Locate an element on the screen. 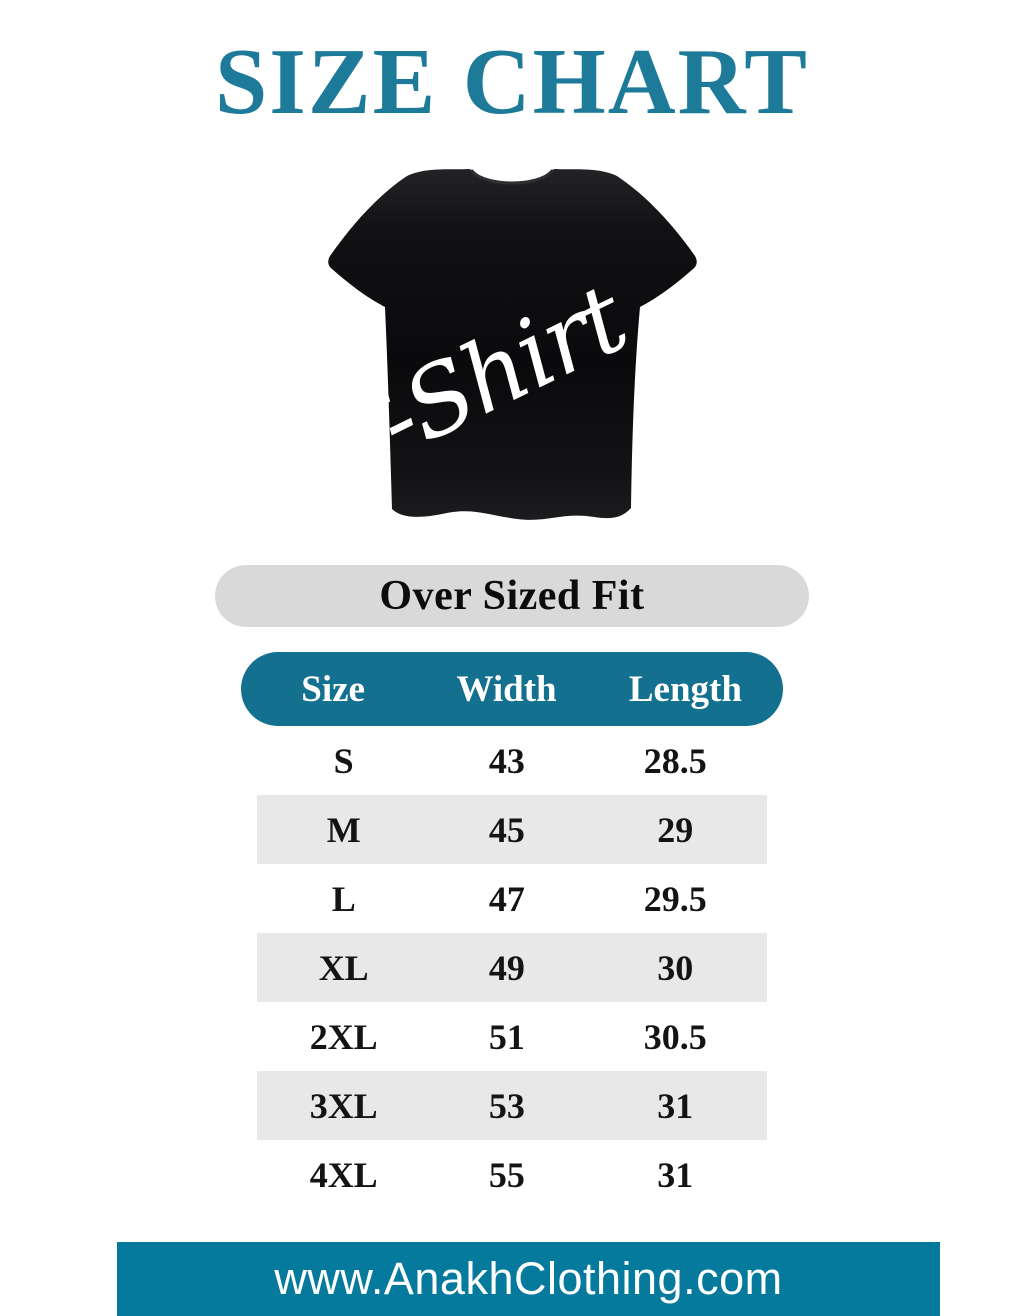 The height and width of the screenshot is (1316, 1024). column-header-size: Size is located at coordinates (333, 689).